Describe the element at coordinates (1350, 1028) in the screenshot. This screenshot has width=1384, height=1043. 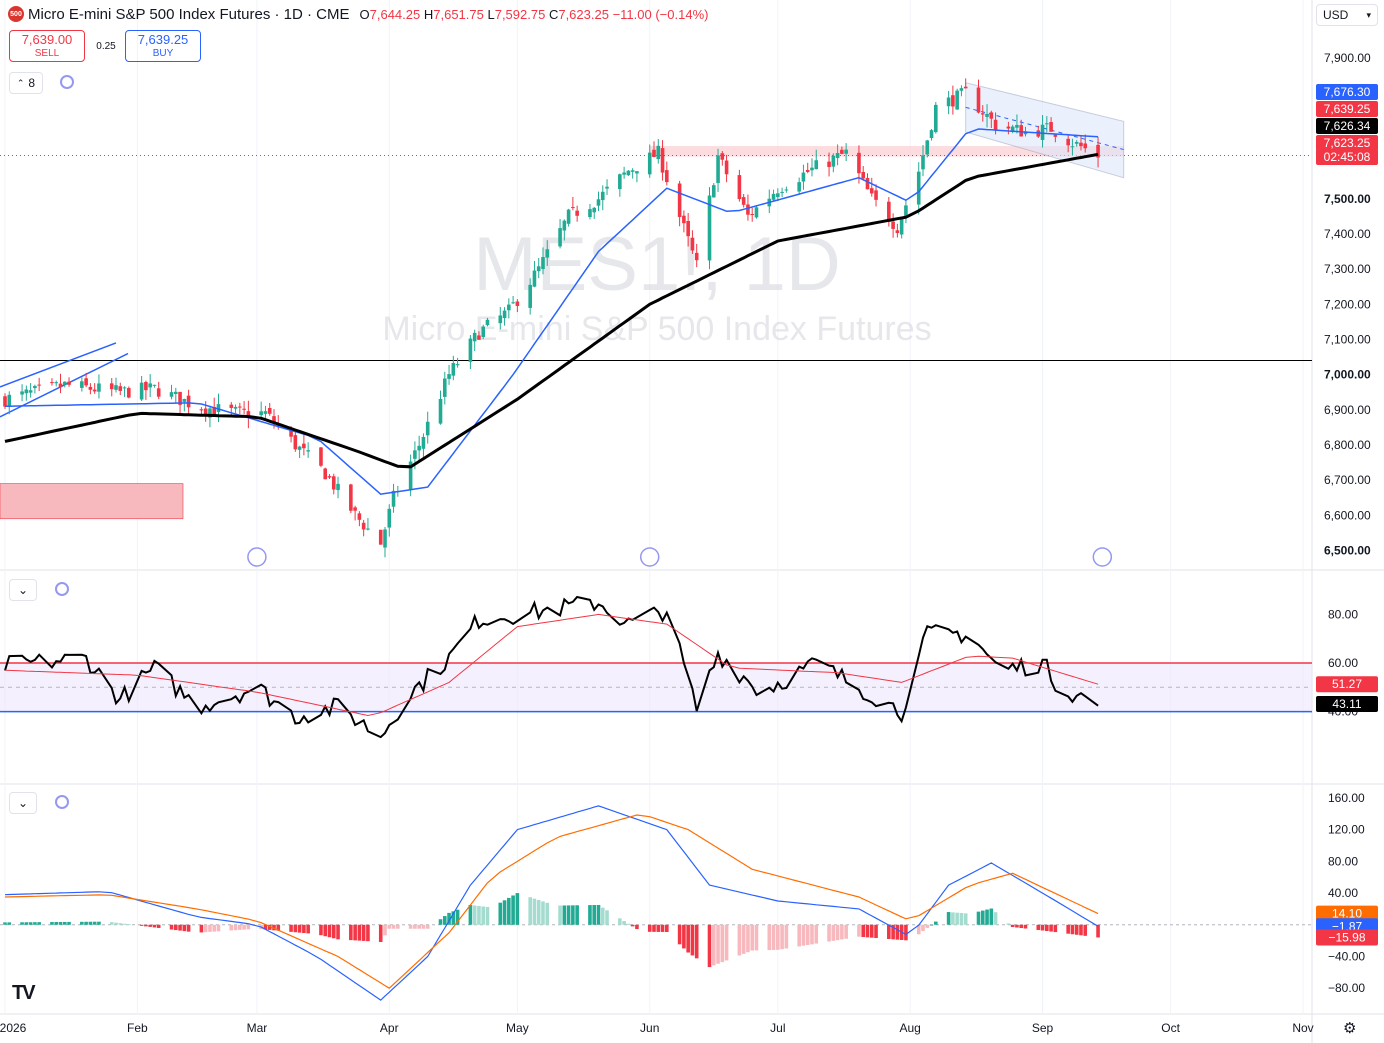
I see `gear-icon: ⚙` at that location.